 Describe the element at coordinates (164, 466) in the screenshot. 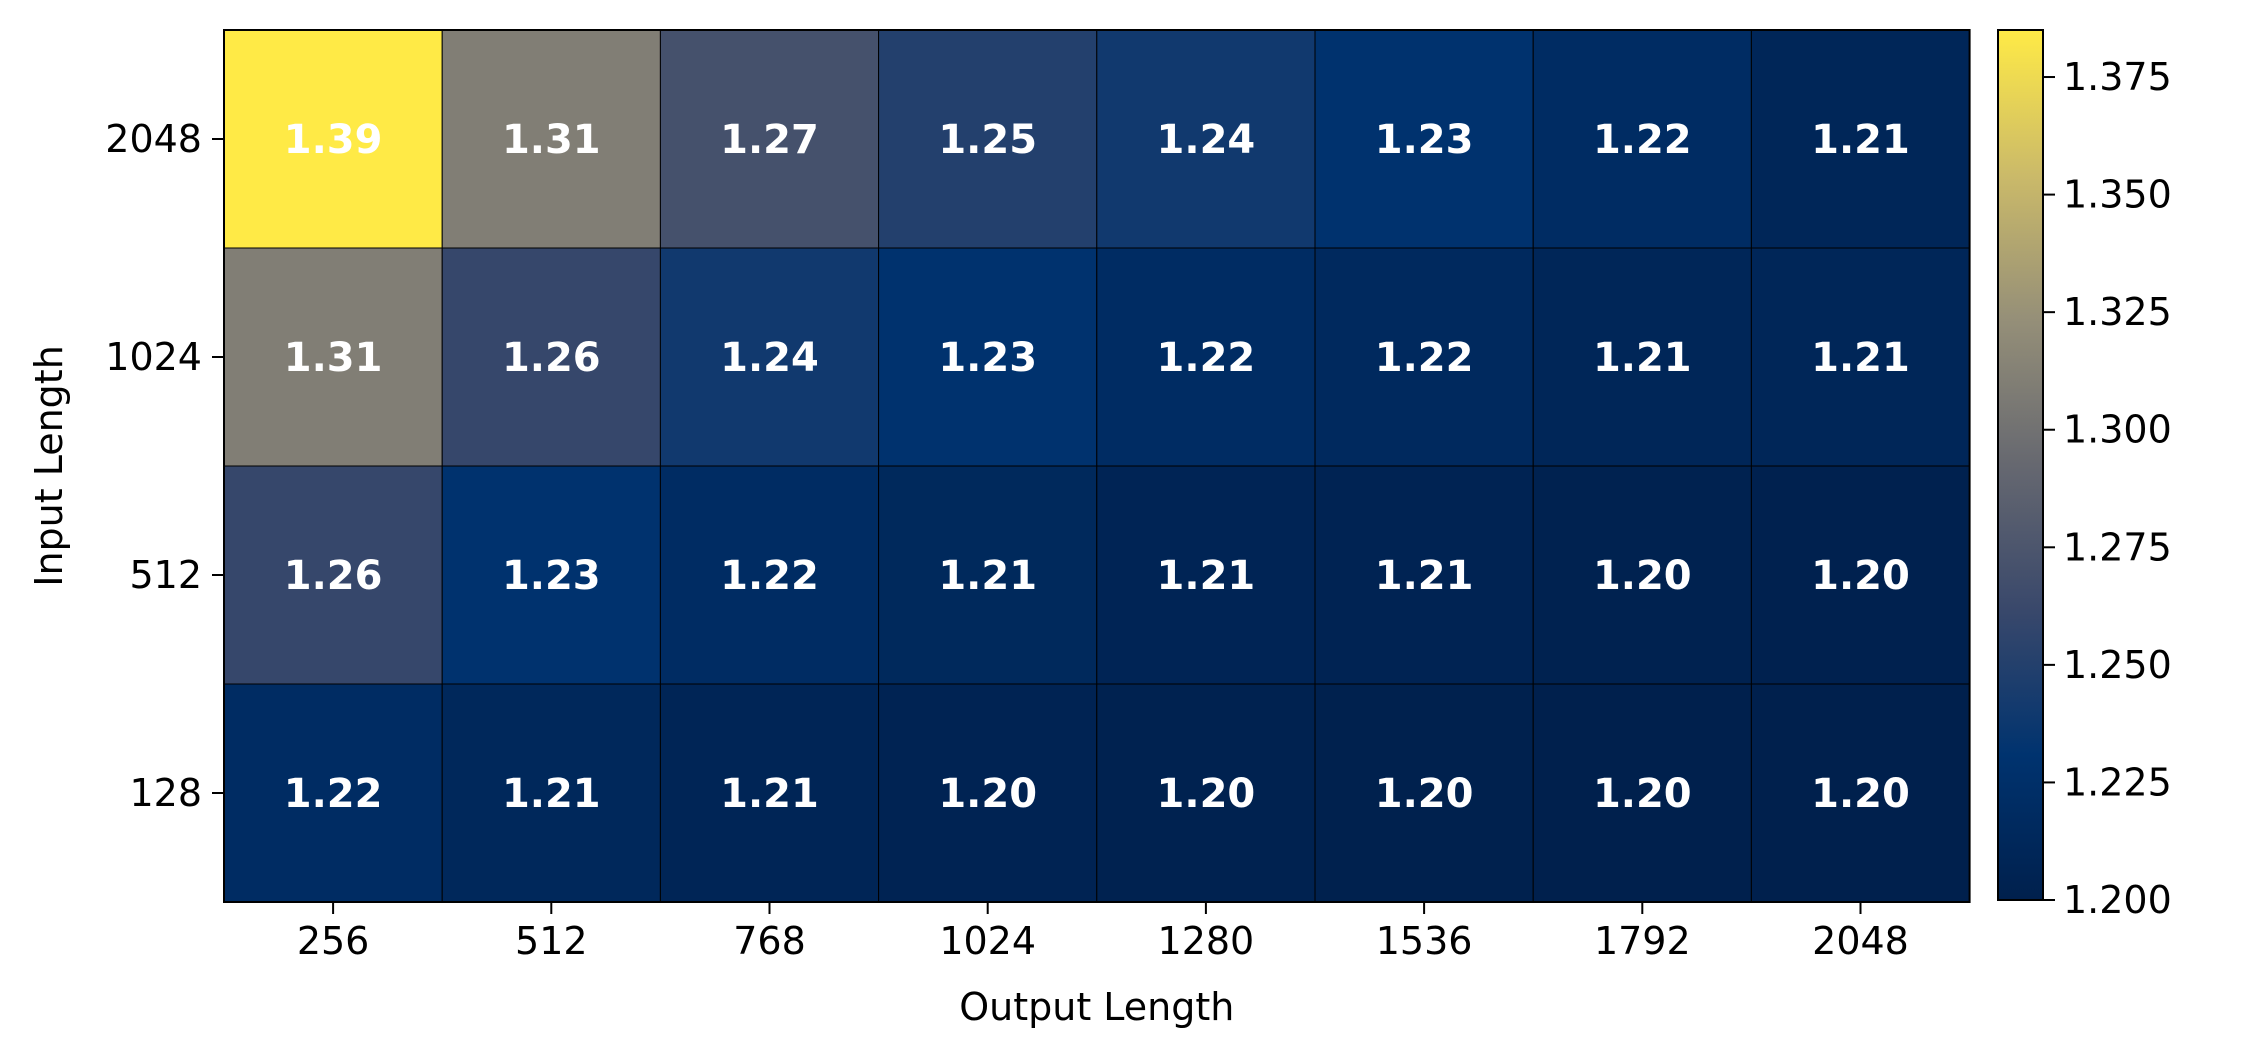

I see `y-axis: 2048 1024 512 128` at that location.